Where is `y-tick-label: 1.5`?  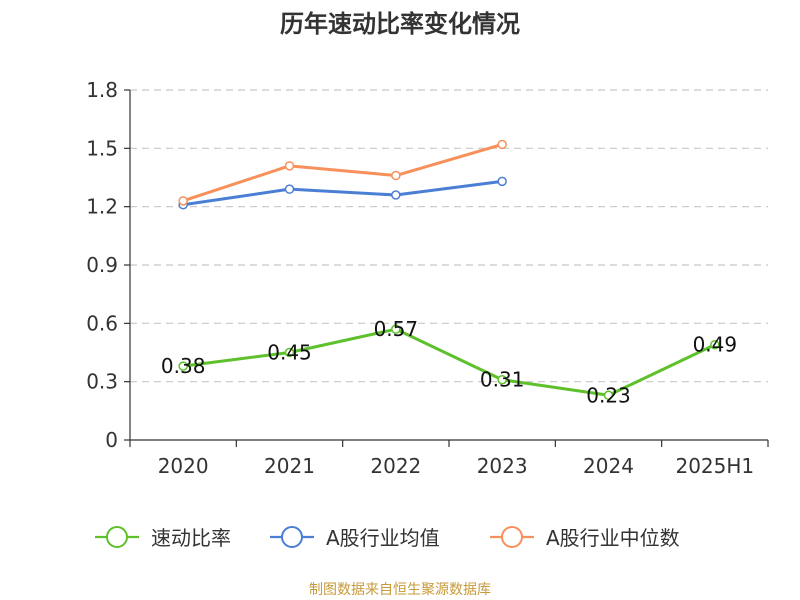
y-tick-label: 1.5 is located at coordinates (102, 148).